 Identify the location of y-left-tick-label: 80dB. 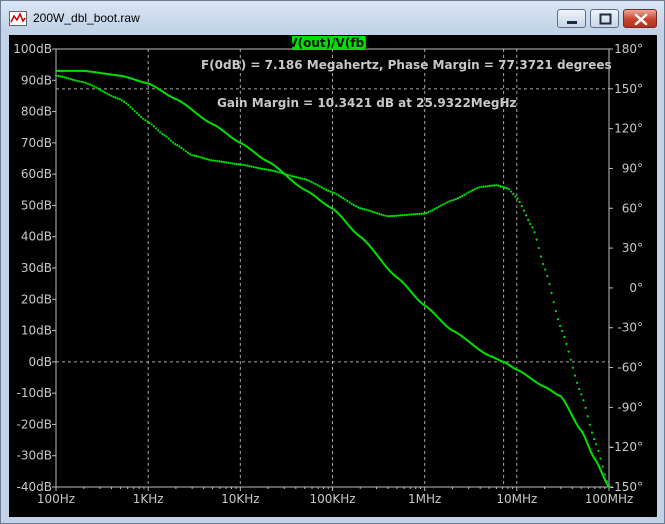
(36, 112).